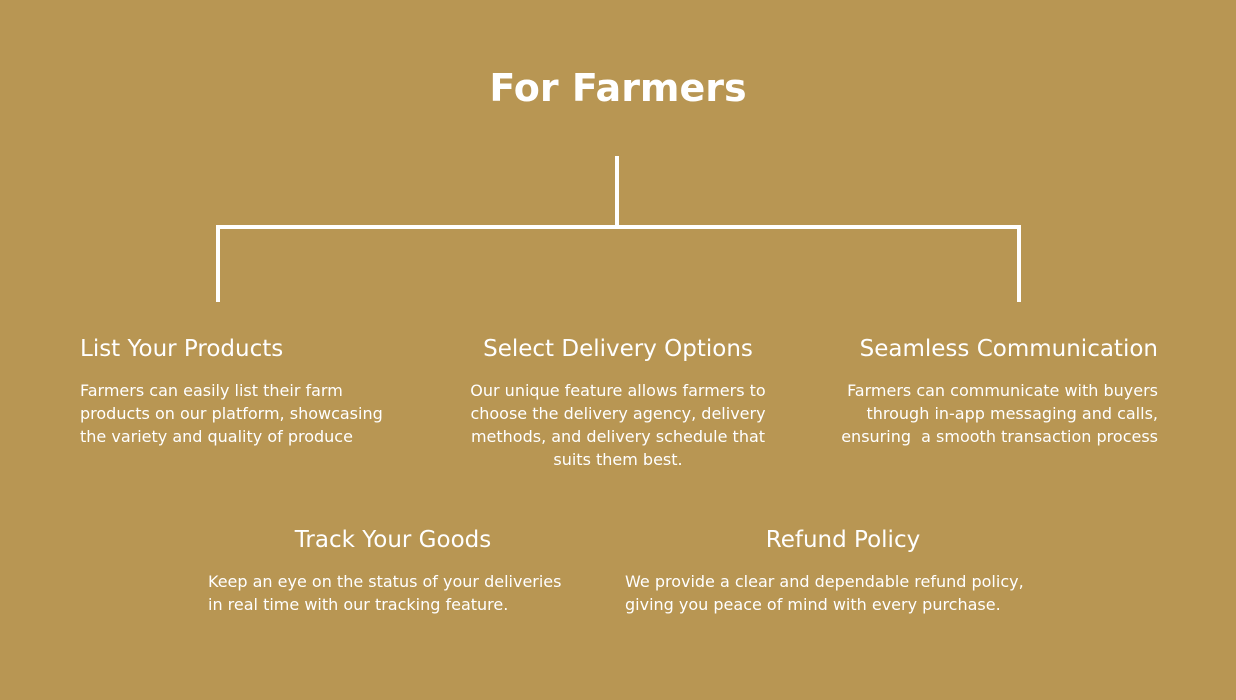  I want to click on description-line: methods, and delivery schedule that, so click(618, 436).